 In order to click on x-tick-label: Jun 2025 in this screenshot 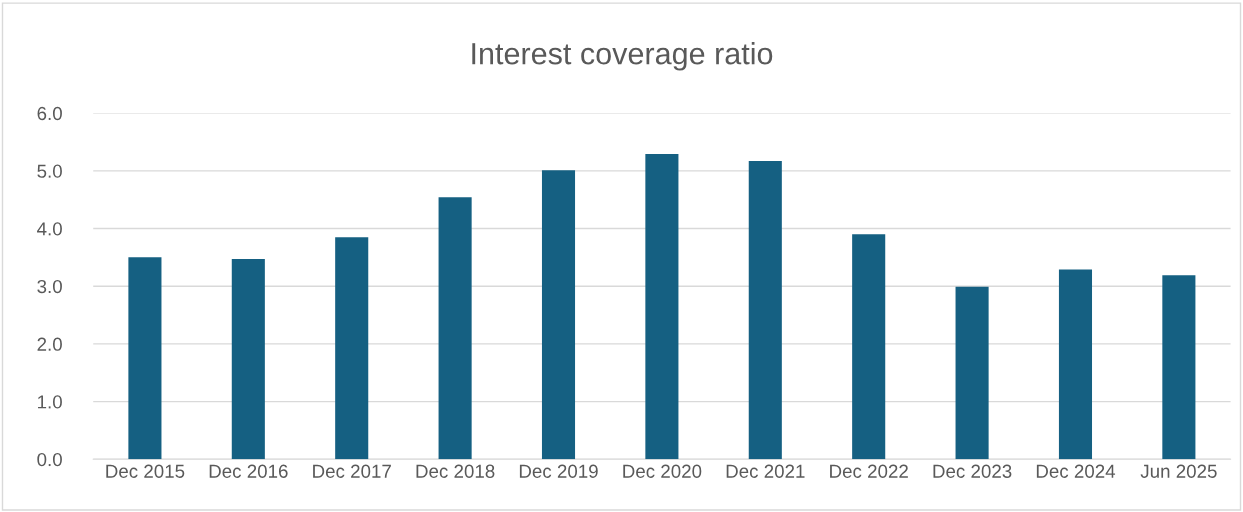, I will do `click(1178, 471)`.